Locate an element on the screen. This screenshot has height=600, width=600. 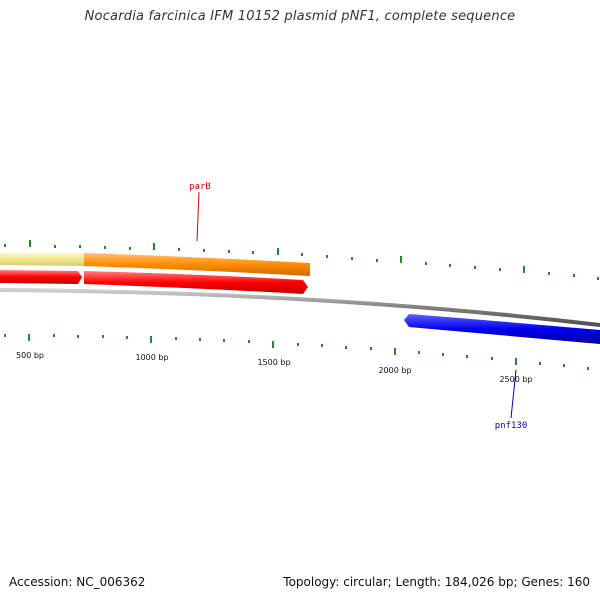
pale-feature-arrow is located at coordinates (42, 259).